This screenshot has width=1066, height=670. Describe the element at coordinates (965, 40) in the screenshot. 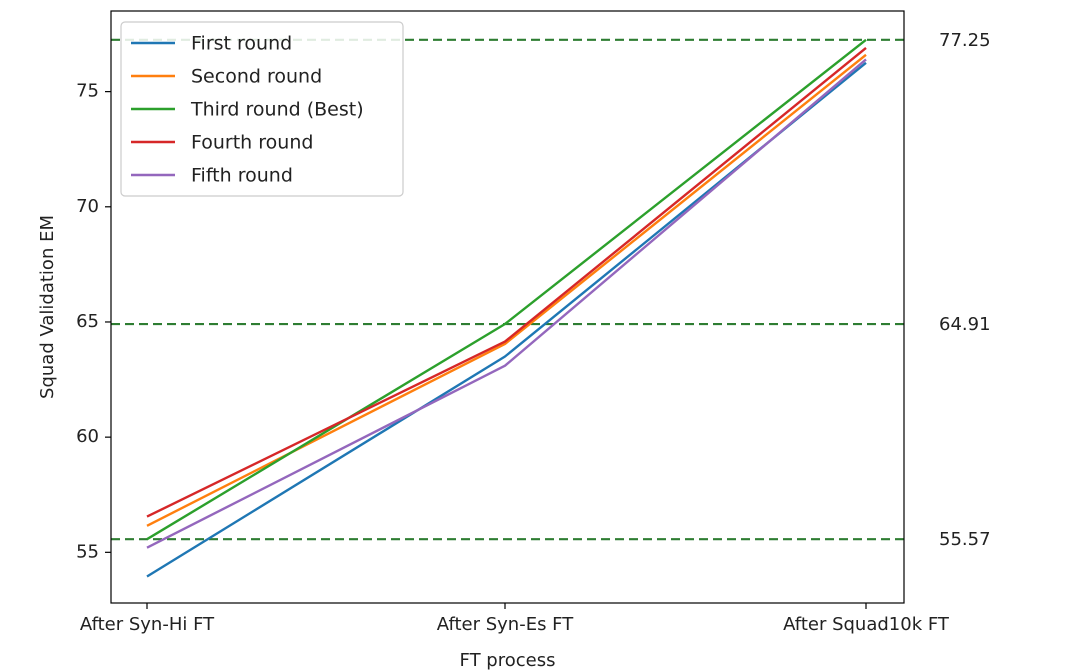

I see `reference-label: 77.25` at that location.